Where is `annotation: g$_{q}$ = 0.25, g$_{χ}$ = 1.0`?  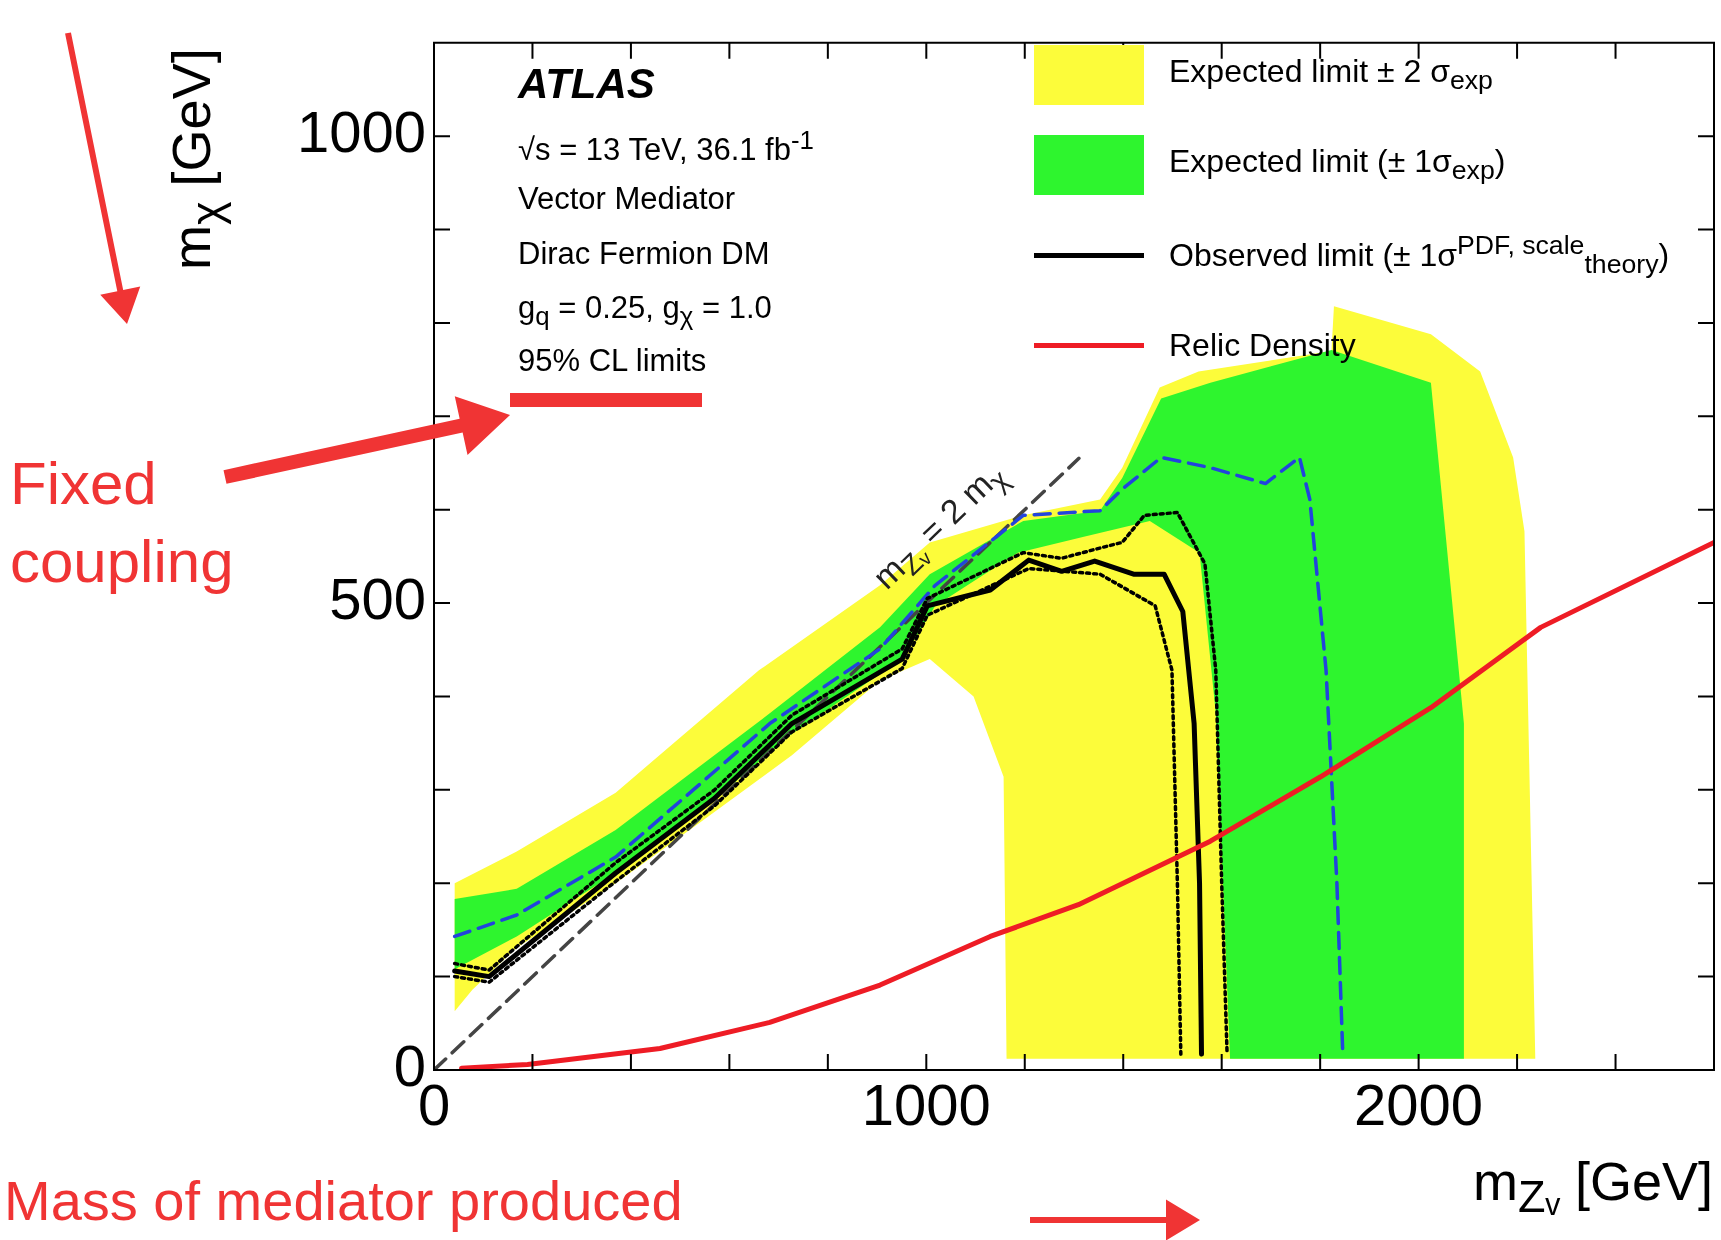 annotation: g$_{q}$ = 0.25, g$_{χ}$ = 1.0 is located at coordinates (645, 311).